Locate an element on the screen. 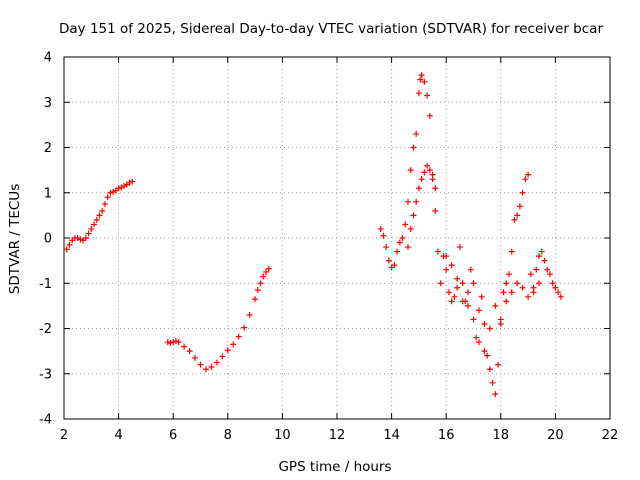 Image resolution: width=640 pixels, height=480 pixels. x-axis-label: GPS time / hours is located at coordinates (334, 467).